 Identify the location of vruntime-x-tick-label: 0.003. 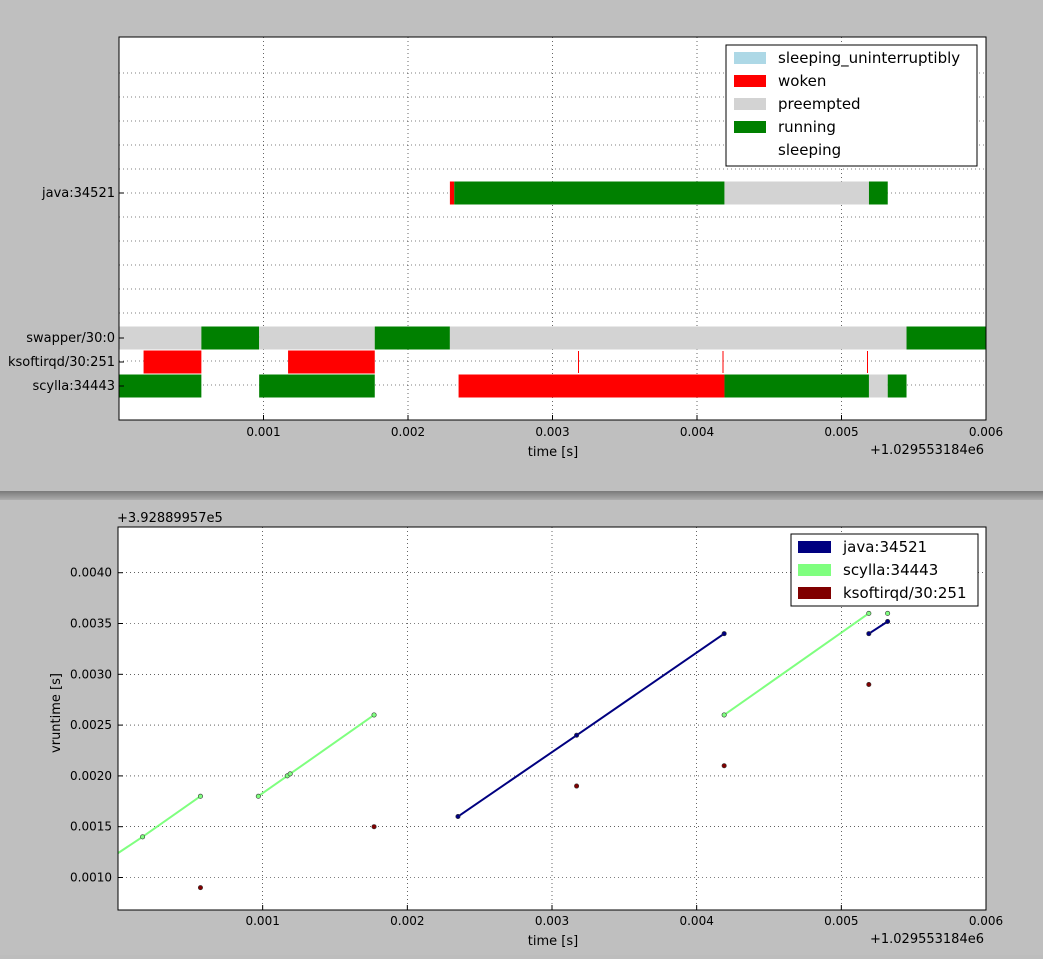
(552, 921).